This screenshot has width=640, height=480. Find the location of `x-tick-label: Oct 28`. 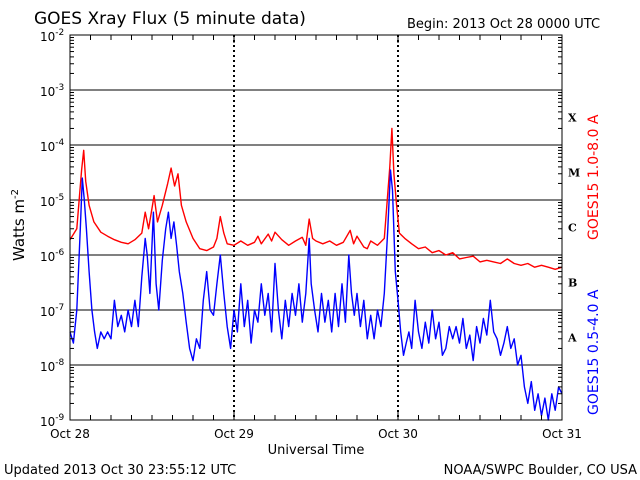

x-tick-label: Oct 28 is located at coordinates (70, 434).